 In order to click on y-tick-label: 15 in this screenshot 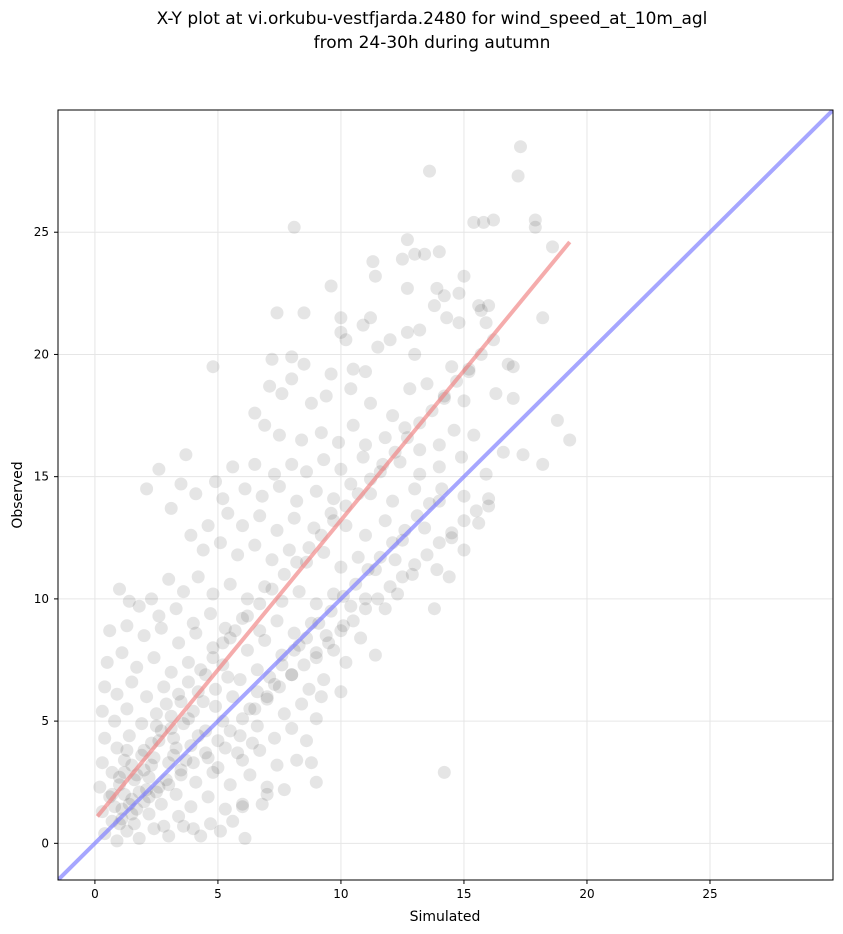, I will do `click(41, 477)`.